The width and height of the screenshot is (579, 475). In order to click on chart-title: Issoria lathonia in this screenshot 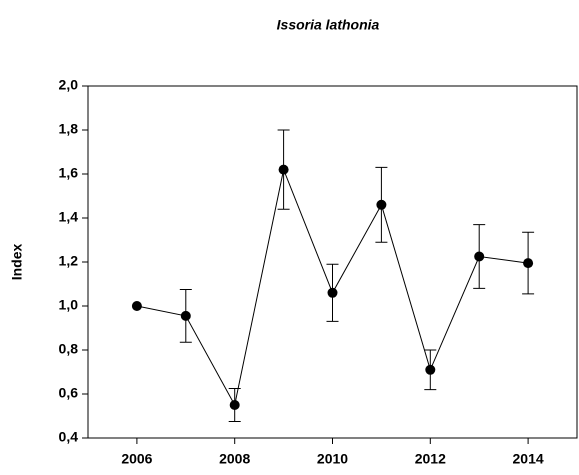, I will do `click(328, 25)`.